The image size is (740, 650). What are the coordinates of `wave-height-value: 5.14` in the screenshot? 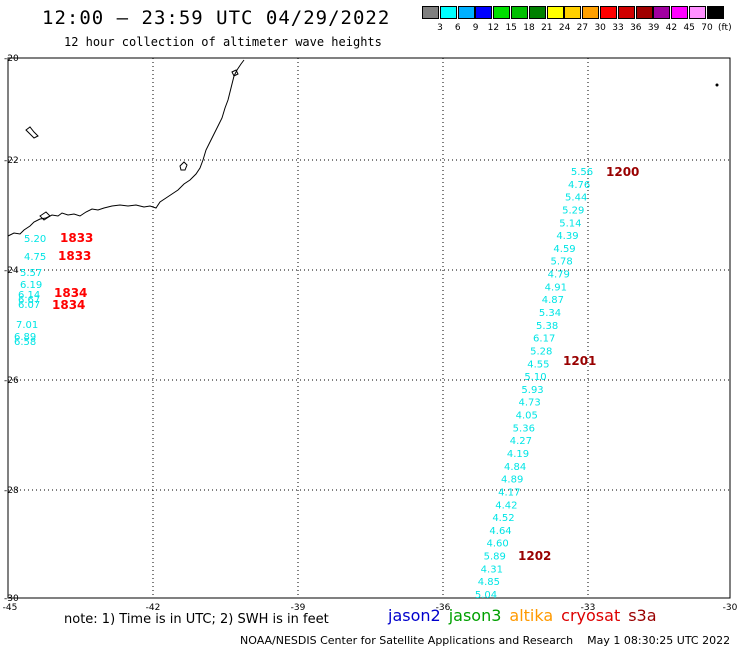 It's located at (570, 223).